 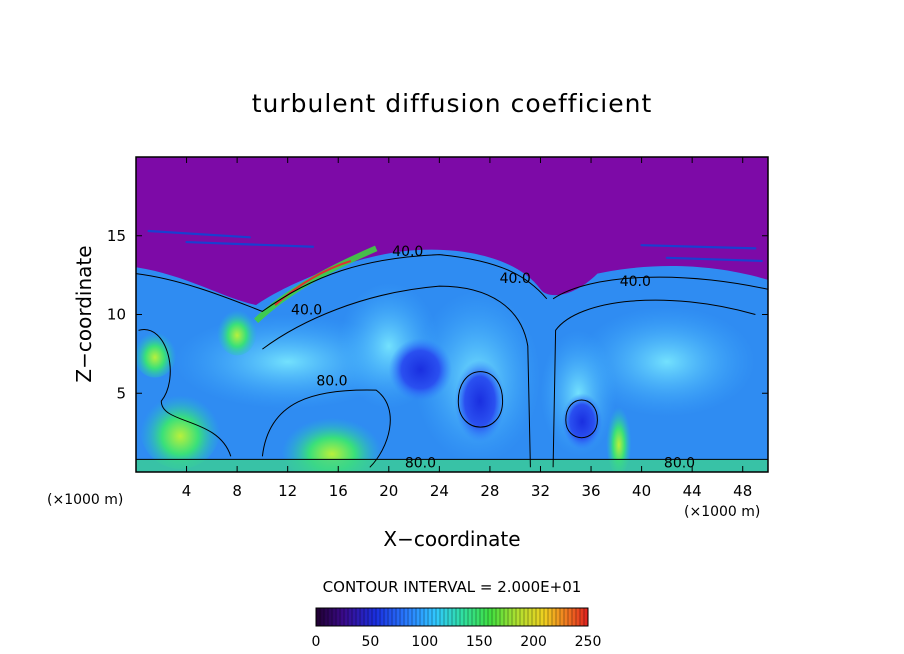 I want to click on x-axis-unit: (×1000 m), so click(x=722, y=512).